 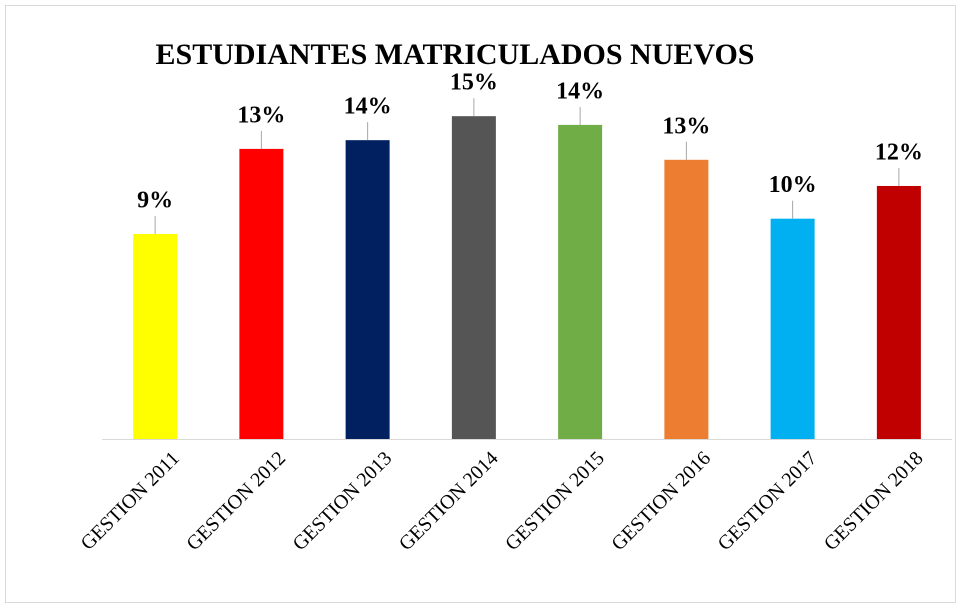 I want to click on chart-title: ESTUDIANTES MATRICULADOS NUEVOS, so click(x=455, y=54).